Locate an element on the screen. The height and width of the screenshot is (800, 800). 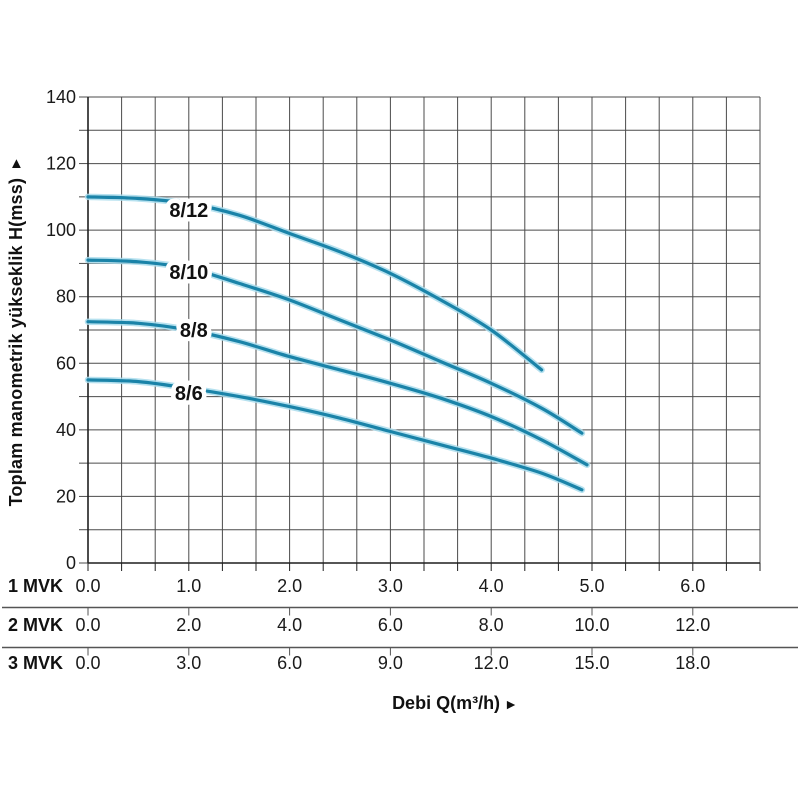
x-tick-label: 8.0 is located at coordinates (491, 625).